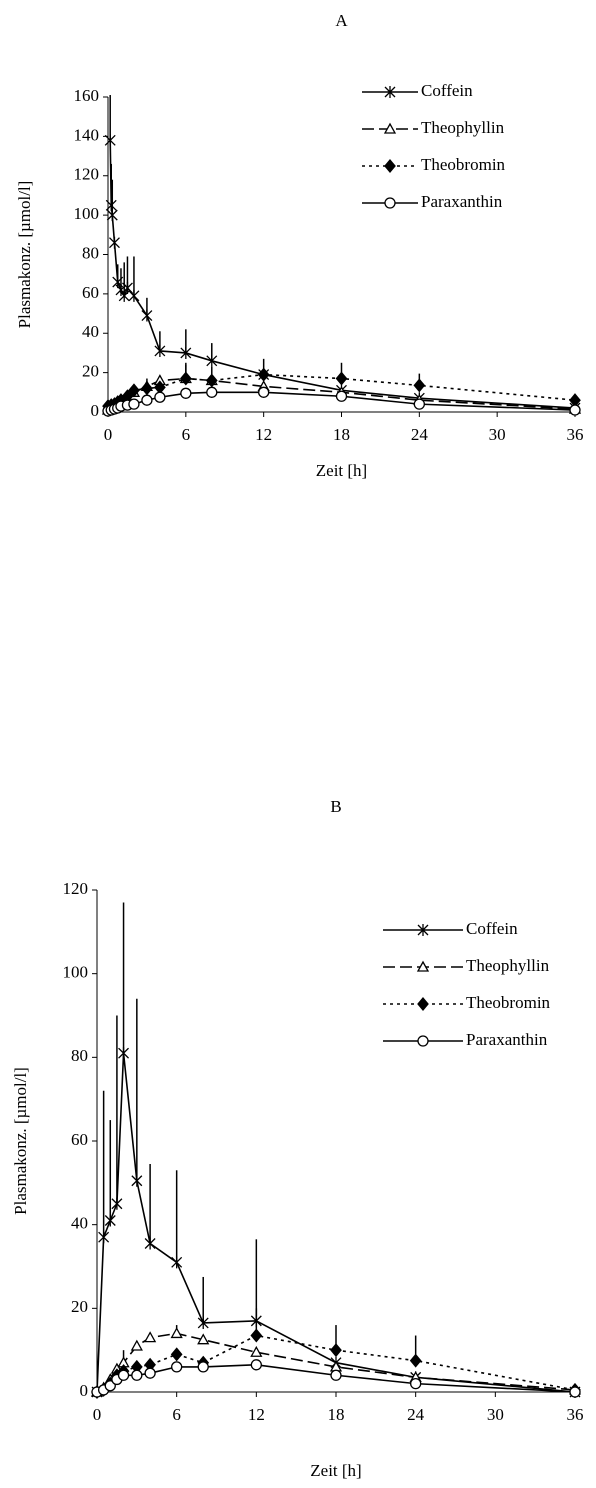 The height and width of the screenshot is (1488, 596). Describe the element at coordinates (420, 434) in the screenshot. I see `x-tick-label: 24` at that location.